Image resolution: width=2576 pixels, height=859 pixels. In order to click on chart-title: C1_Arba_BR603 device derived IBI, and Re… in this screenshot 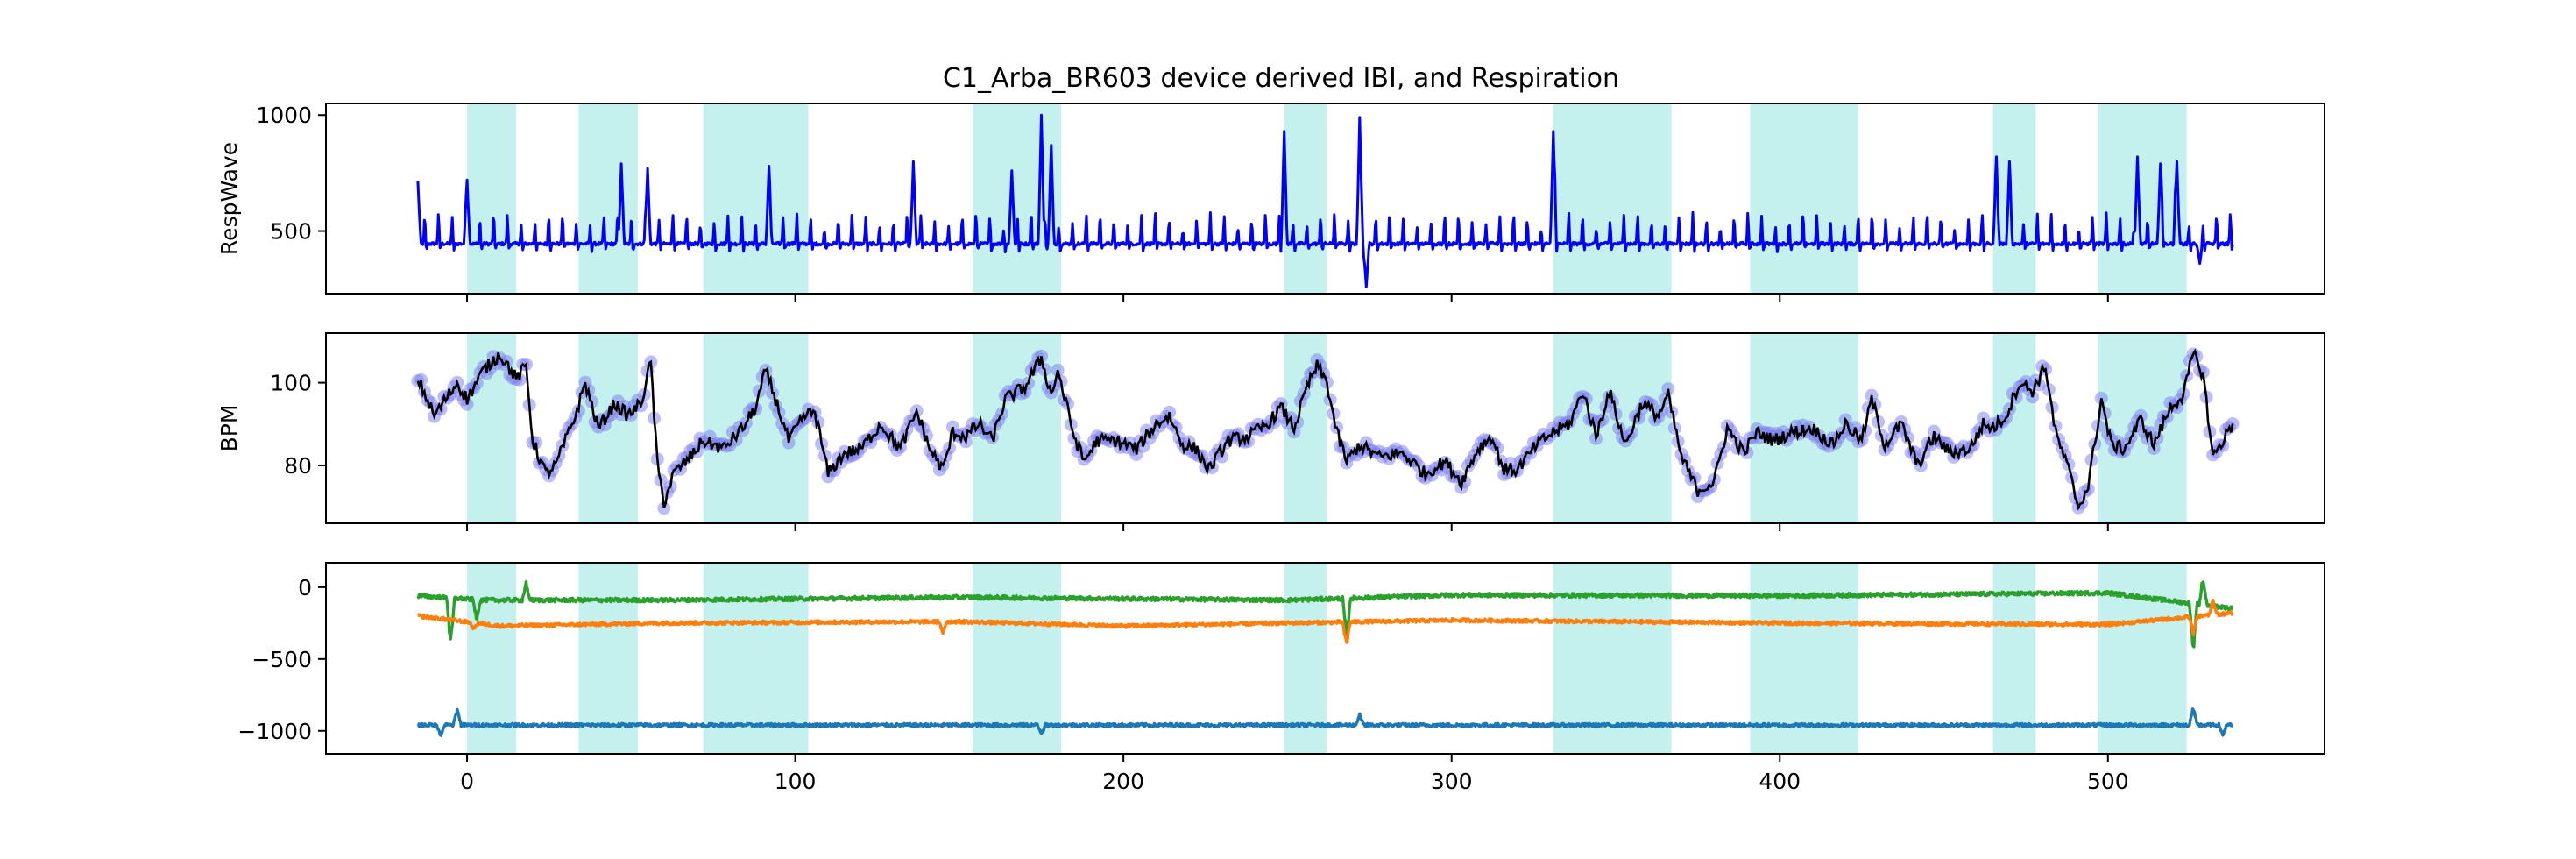, I will do `click(1281, 78)`.